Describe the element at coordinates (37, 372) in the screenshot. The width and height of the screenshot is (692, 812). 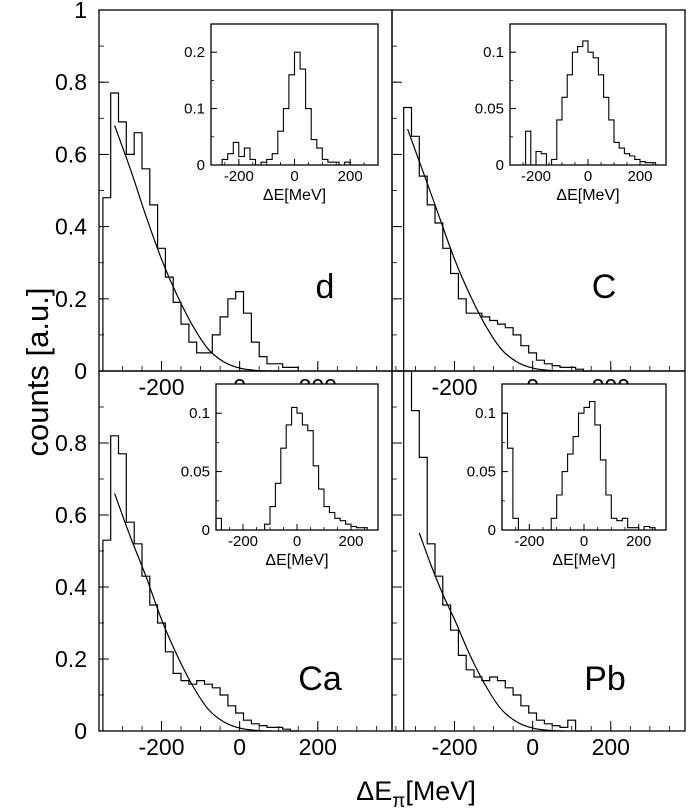
I see `y-axis-label: counts [a.u.]` at that location.